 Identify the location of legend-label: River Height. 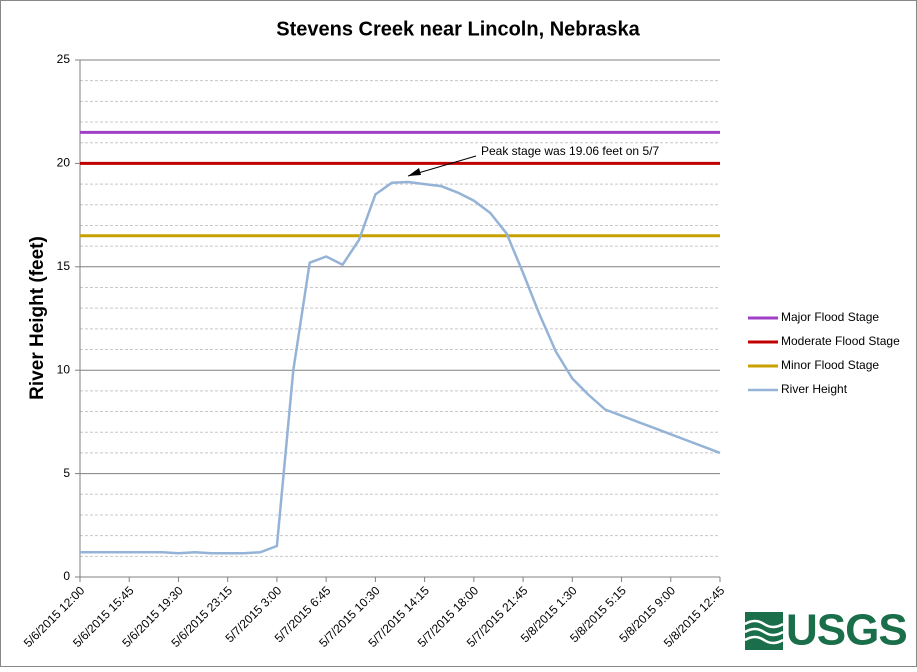
(814, 389).